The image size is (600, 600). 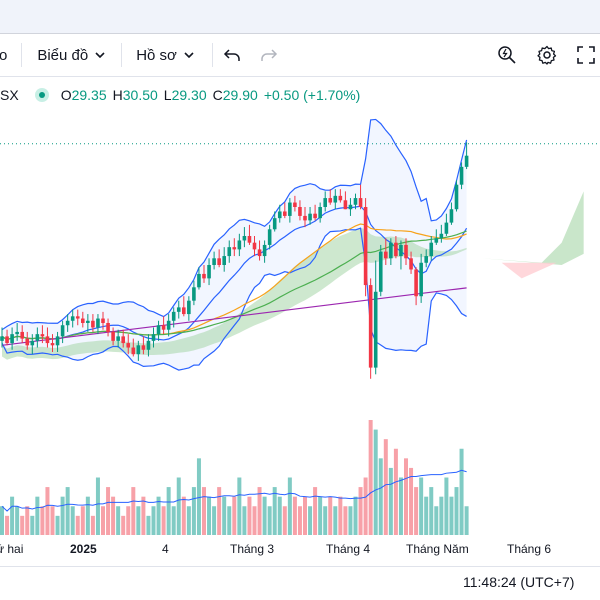 What do you see at coordinates (217, 95) in the screenshot?
I see `close-label: C` at bounding box center [217, 95].